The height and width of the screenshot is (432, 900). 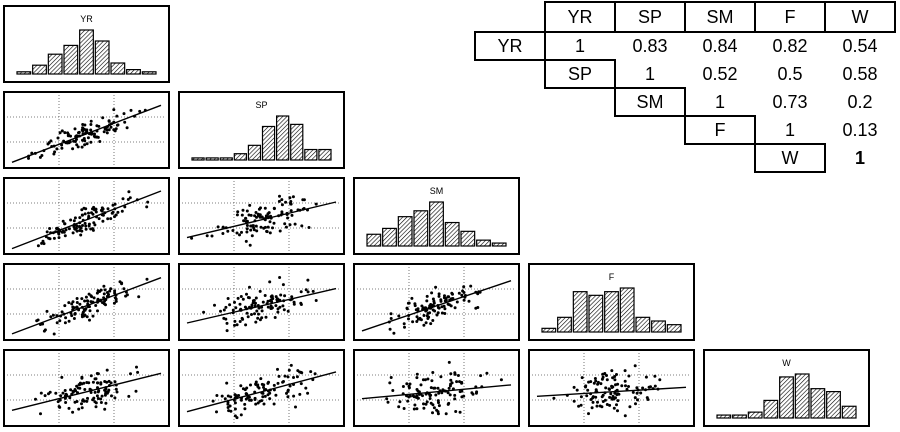 What do you see at coordinates (786, 363) in the screenshot?
I see `histogram-title: W` at bounding box center [786, 363].